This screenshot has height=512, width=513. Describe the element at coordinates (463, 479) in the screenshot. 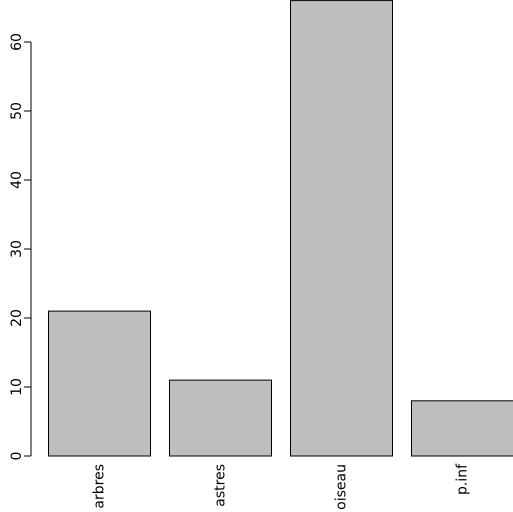

I see `x-category-label: p.inf` at that location.